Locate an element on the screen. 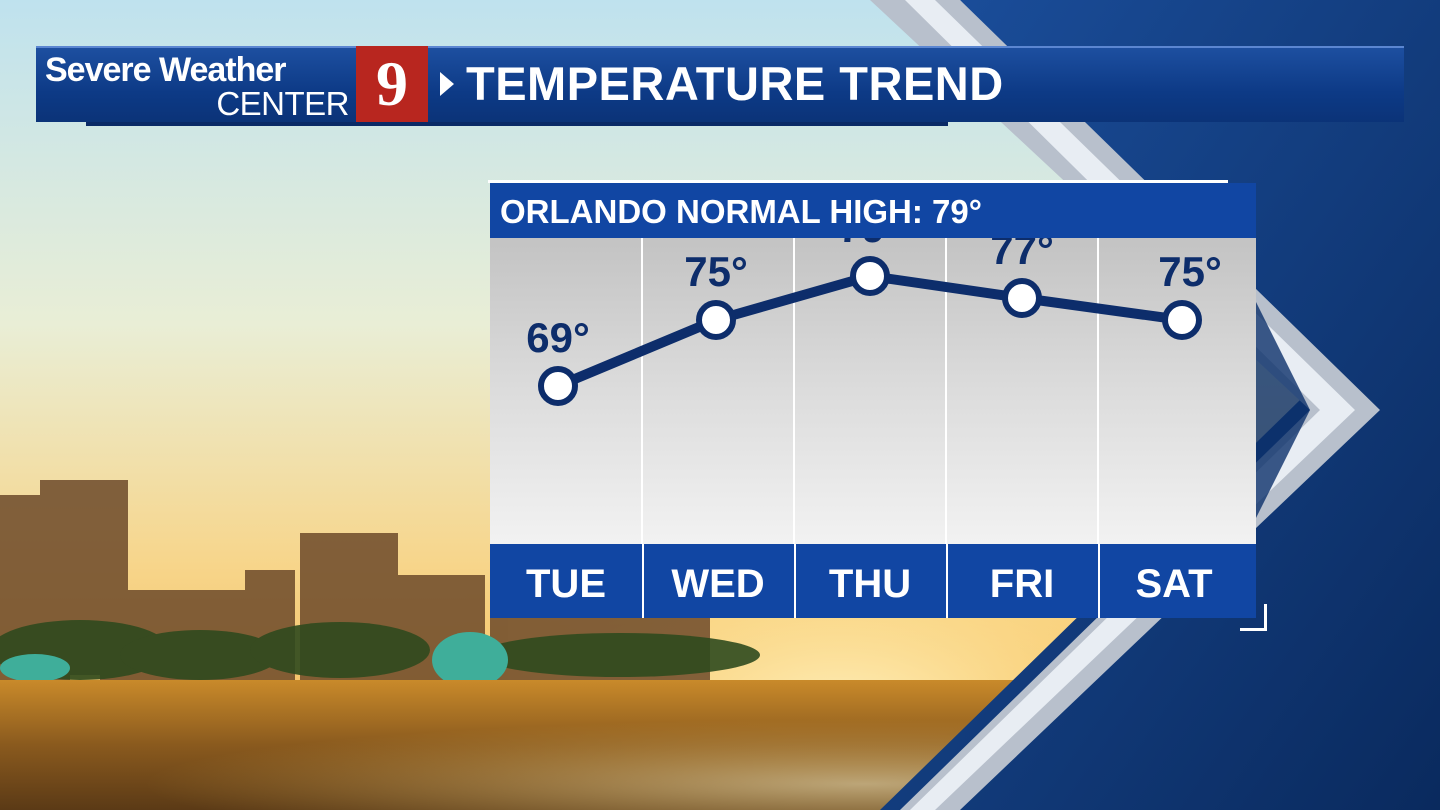  channel-number-badge: 9 is located at coordinates (392, 84).